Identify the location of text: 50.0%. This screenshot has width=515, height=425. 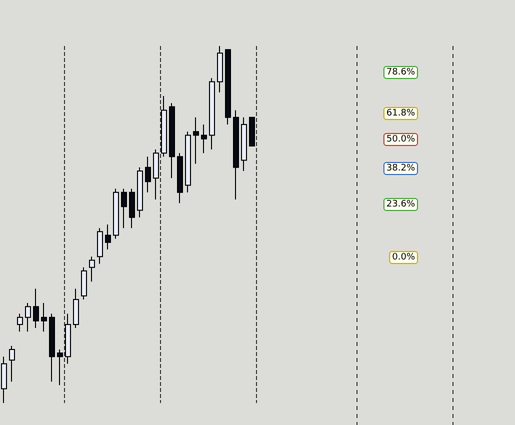
(401, 139).